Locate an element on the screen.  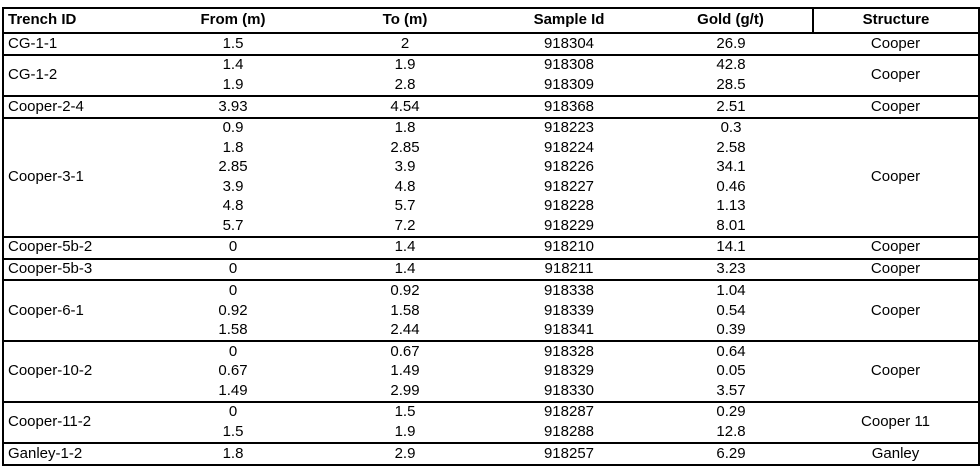
table-row: Cooper-11-2 0 1.5 918287 0.29 Cooper 11 is located at coordinates (491, 422).